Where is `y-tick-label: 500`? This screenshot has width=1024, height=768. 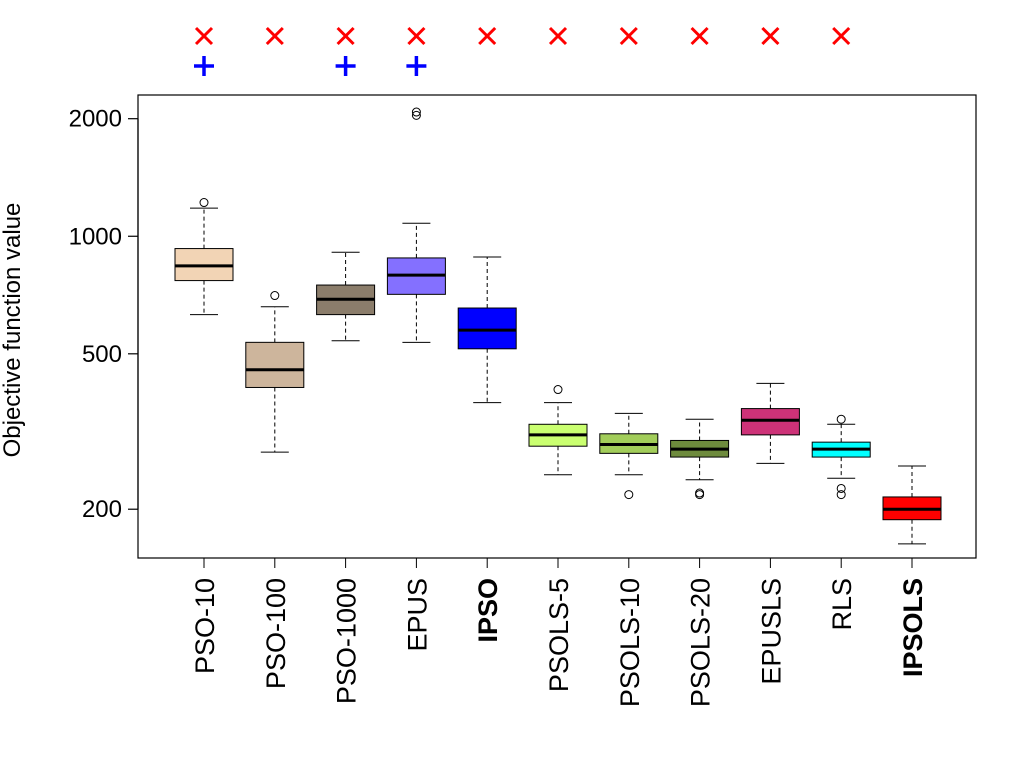
y-tick-label: 500 is located at coordinates (102, 354).